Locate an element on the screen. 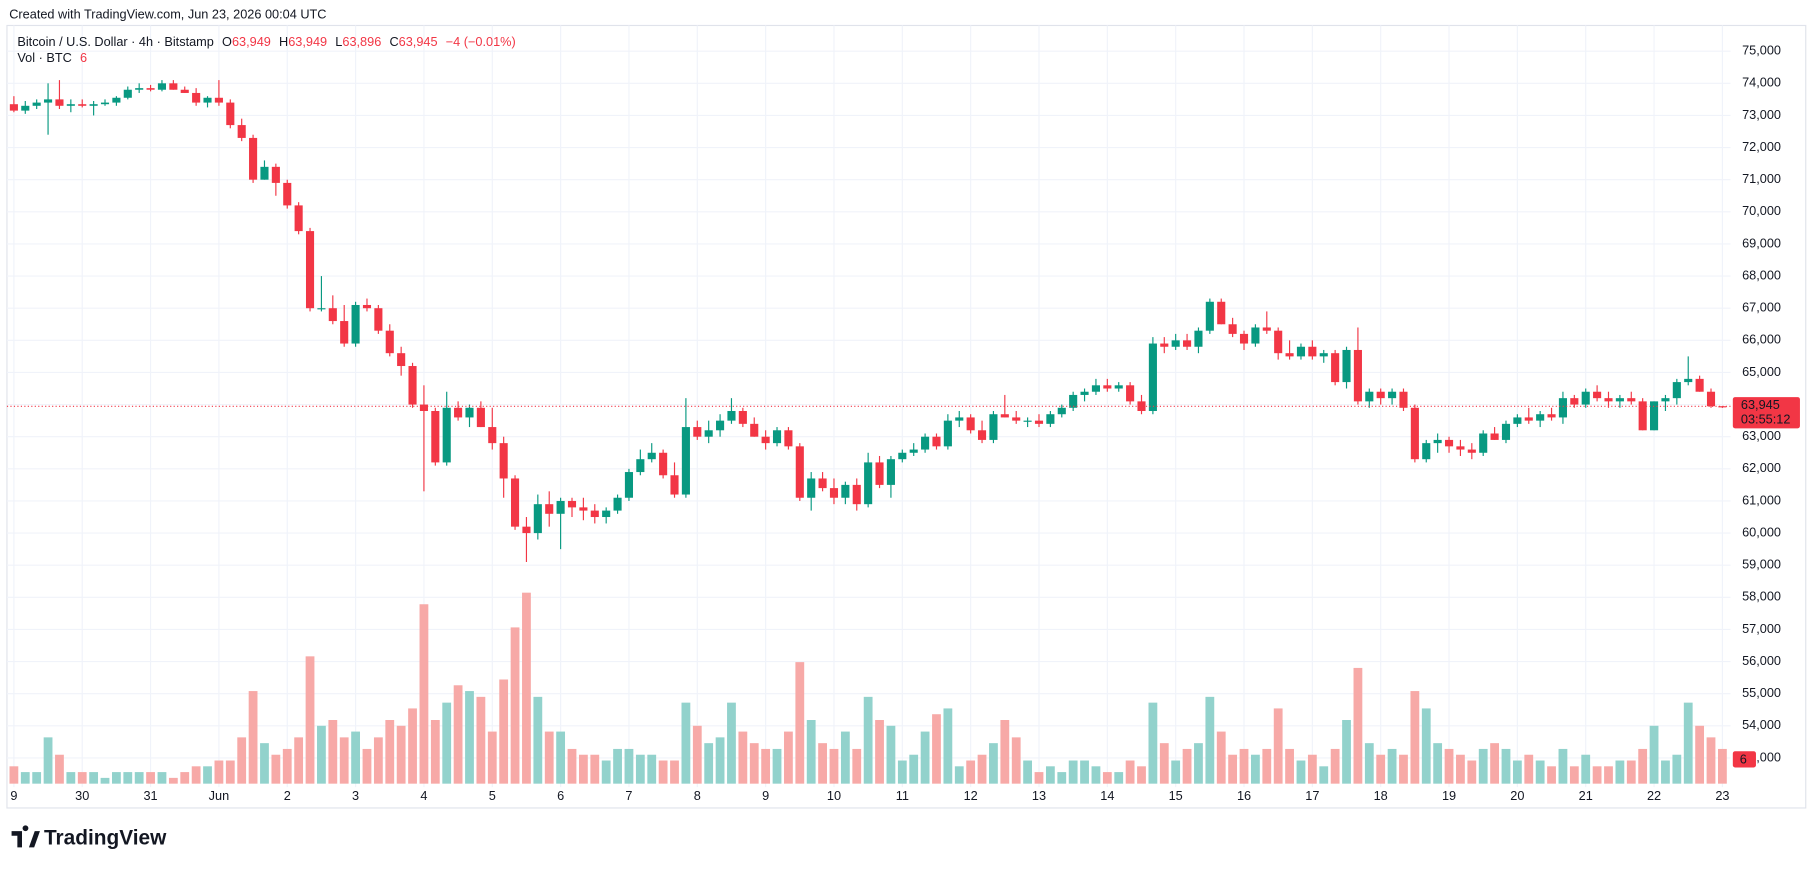 This screenshot has width=1815, height=869. x-tick-label: 6 is located at coordinates (560, 795).